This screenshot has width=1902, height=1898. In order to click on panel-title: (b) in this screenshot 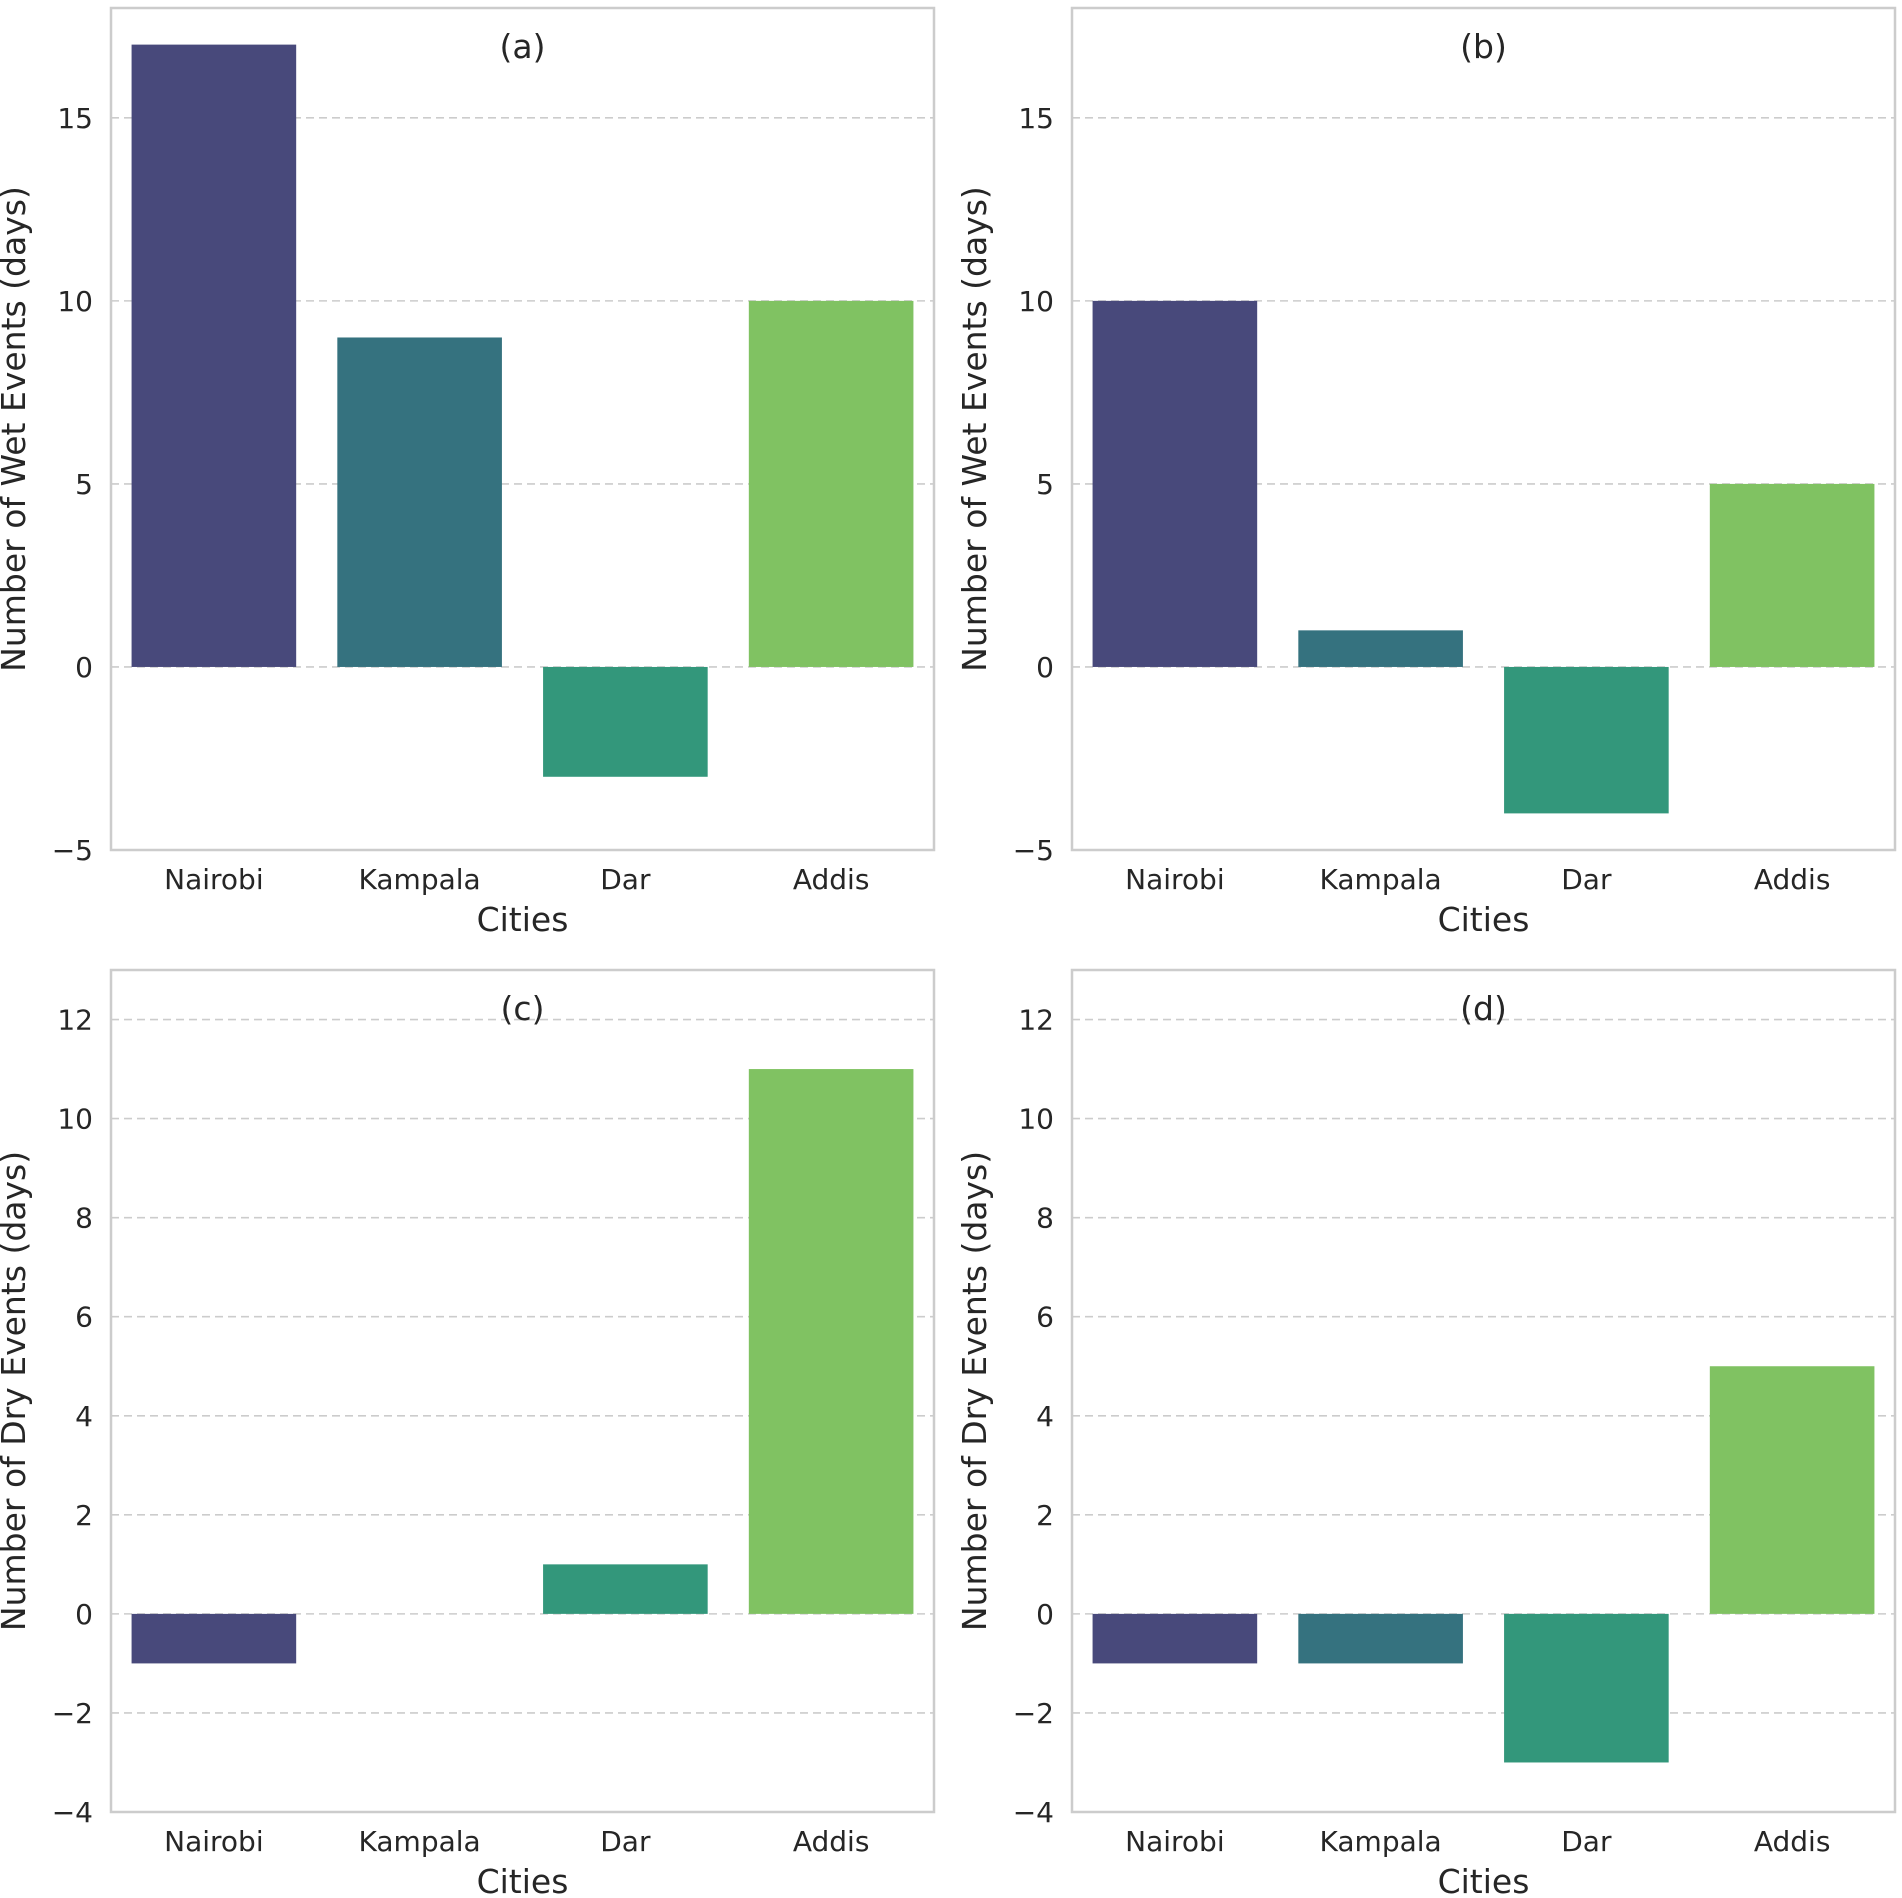, I will do `click(1483, 46)`.